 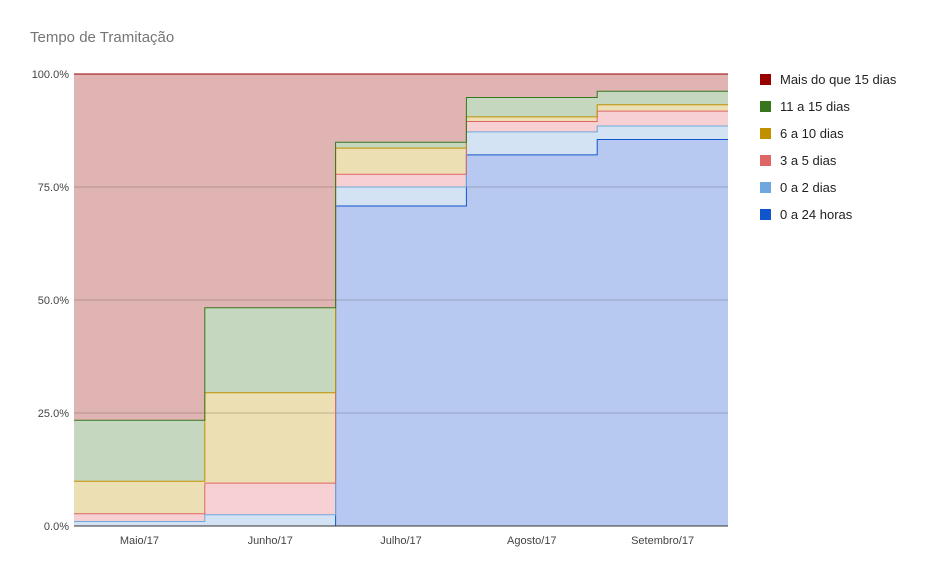 I want to click on legend-item: 6 a 10 dias, so click(x=828, y=133).